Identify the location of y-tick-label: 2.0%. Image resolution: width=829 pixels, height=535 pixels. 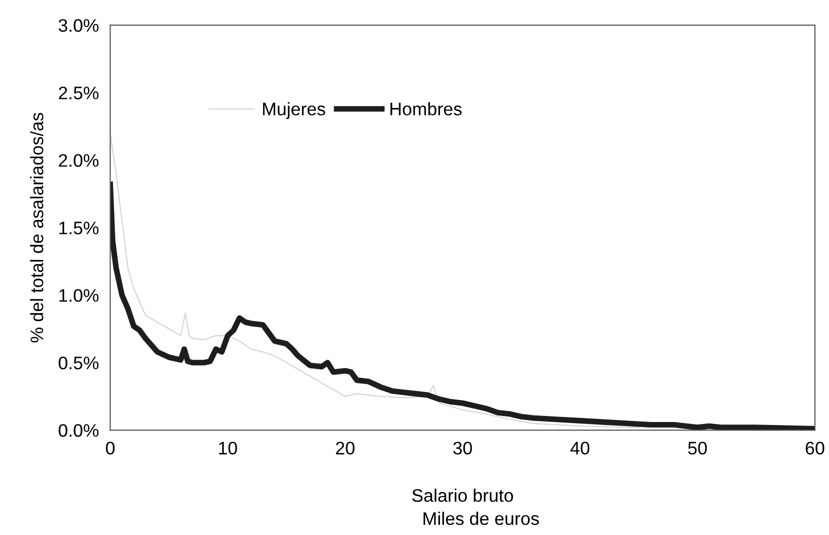
(78, 160).